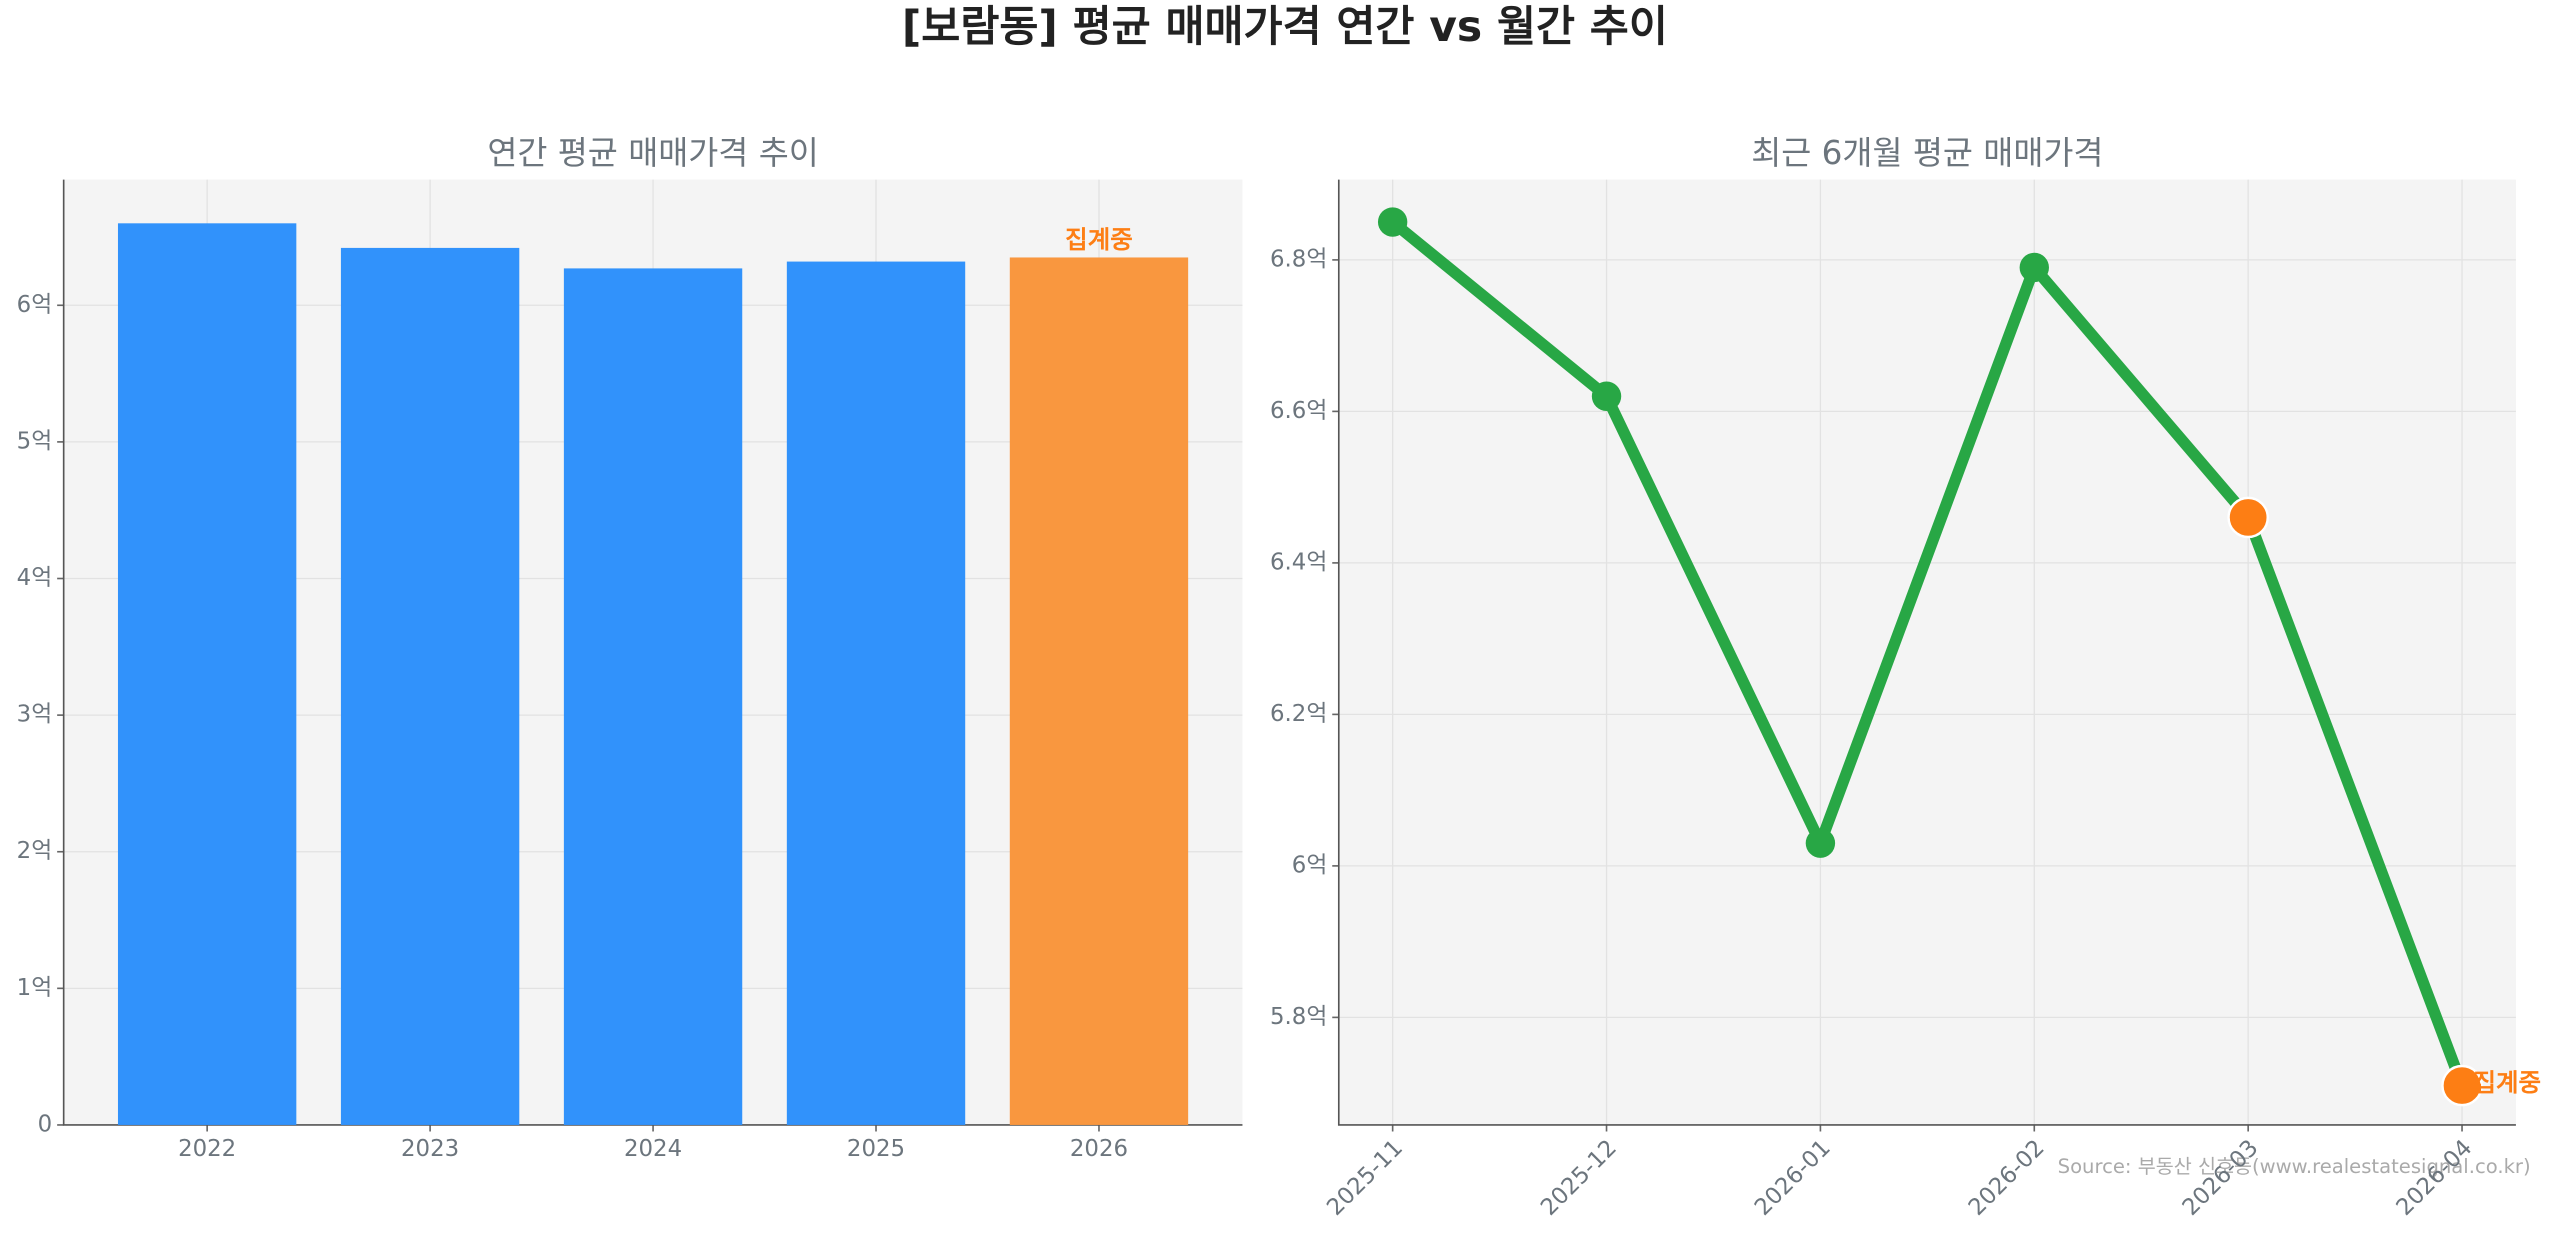 The image size is (2560, 1235). What do you see at coordinates (652, 153) in the screenshot?
I see `subplot-title: 연간 평균 매매가격 추이` at bounding box center [652, 153].